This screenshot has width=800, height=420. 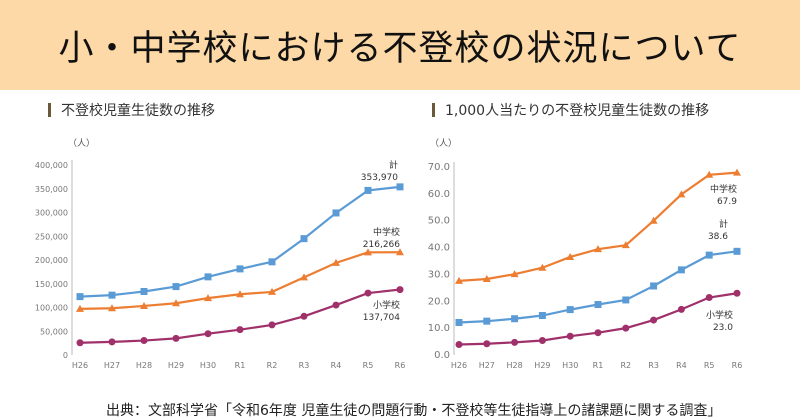 I want to click on y-tick-label: 200,000, so click(x=51, y=260).